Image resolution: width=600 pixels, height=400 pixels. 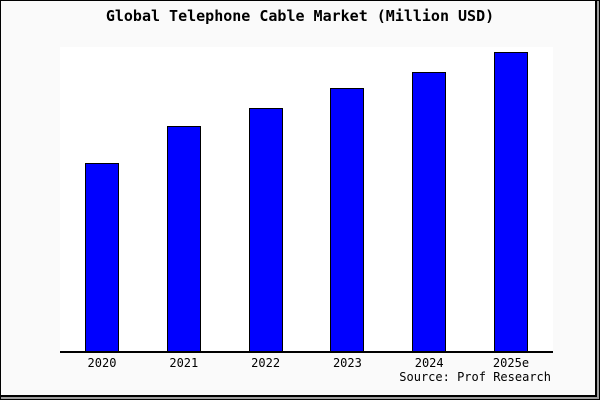 What do you see at coordinates (429, 211) in the screenshot?
I see `bar-2024` at bounding box center [429, 211].